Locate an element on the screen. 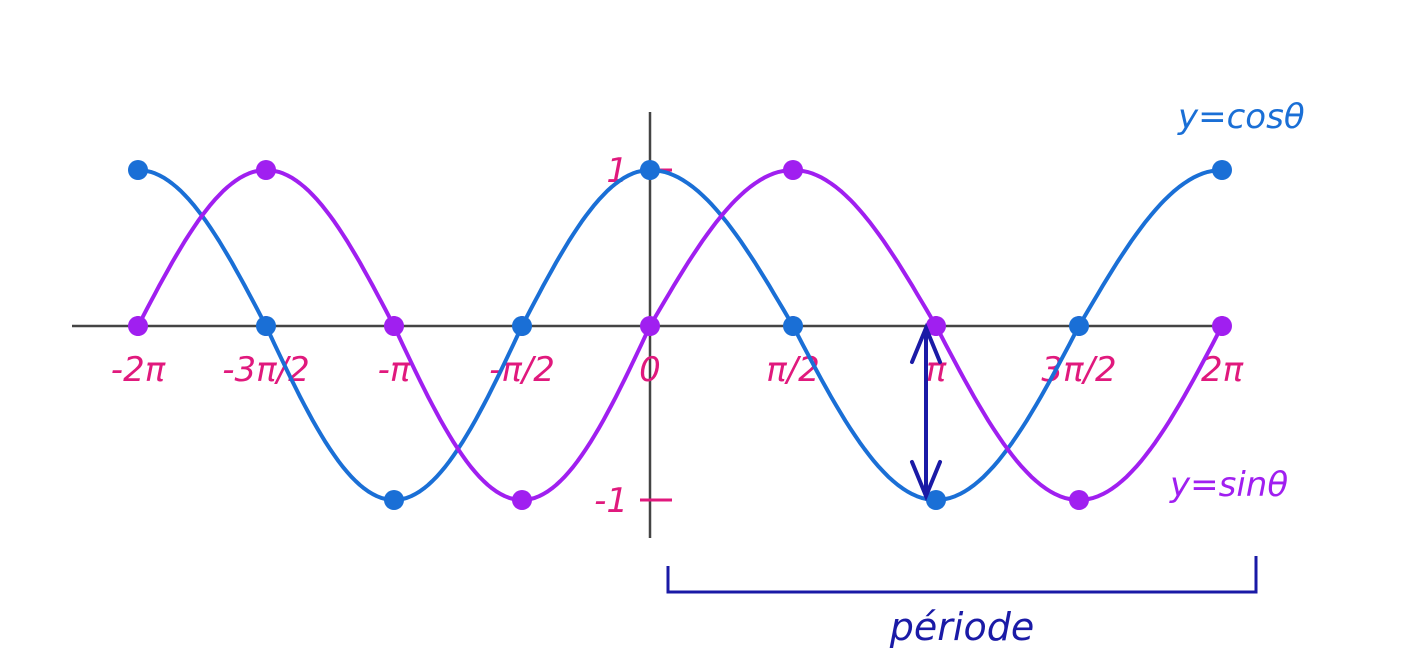 The height and width of the screenshot is (671, 1412). x-tick-label: π/2 is located at coordinates (793, 370).